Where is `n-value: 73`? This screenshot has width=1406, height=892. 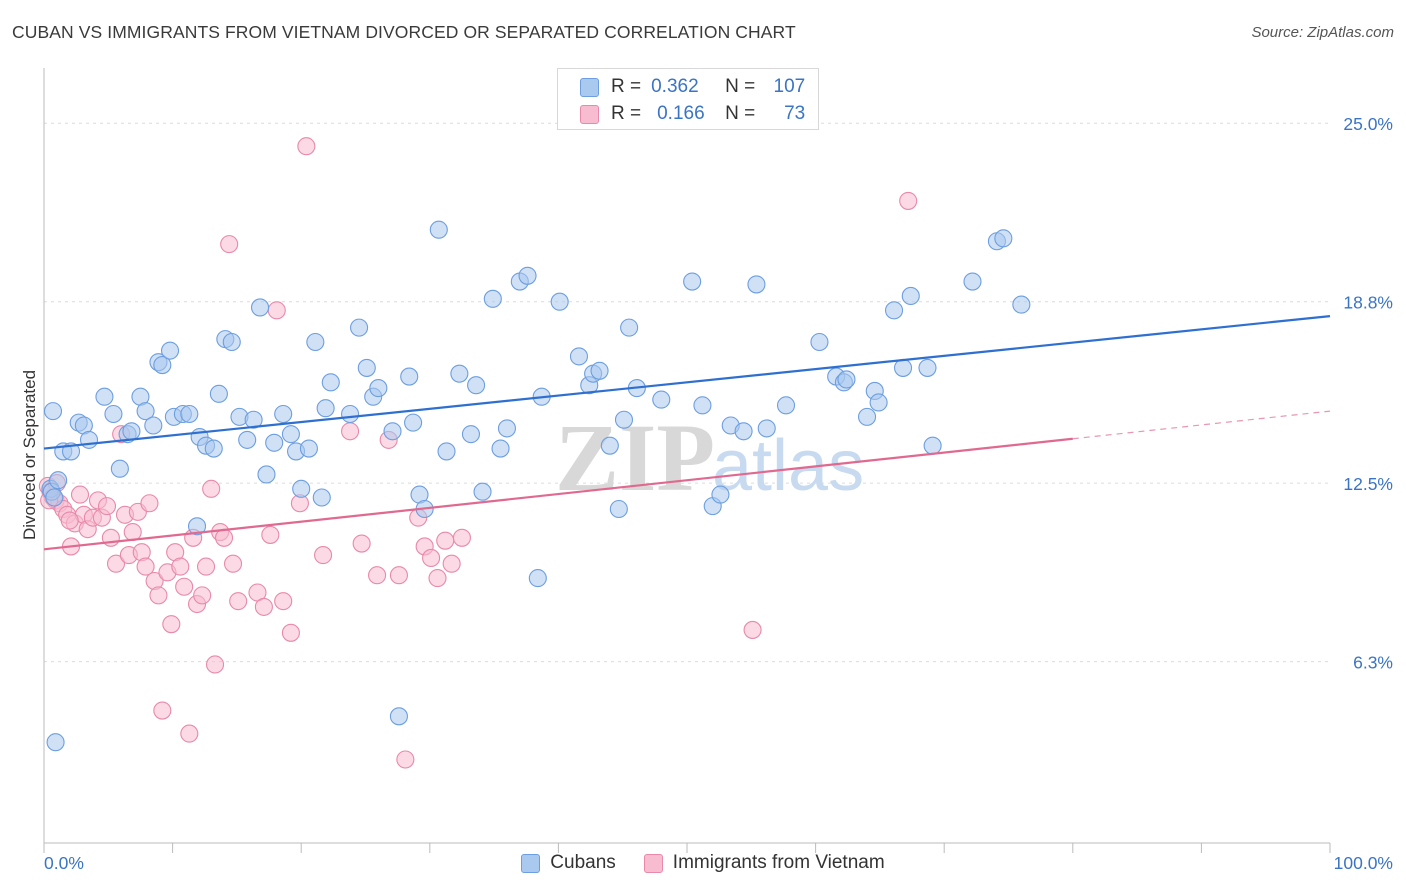
n-value: 73 is located at coordinates (795, 113).